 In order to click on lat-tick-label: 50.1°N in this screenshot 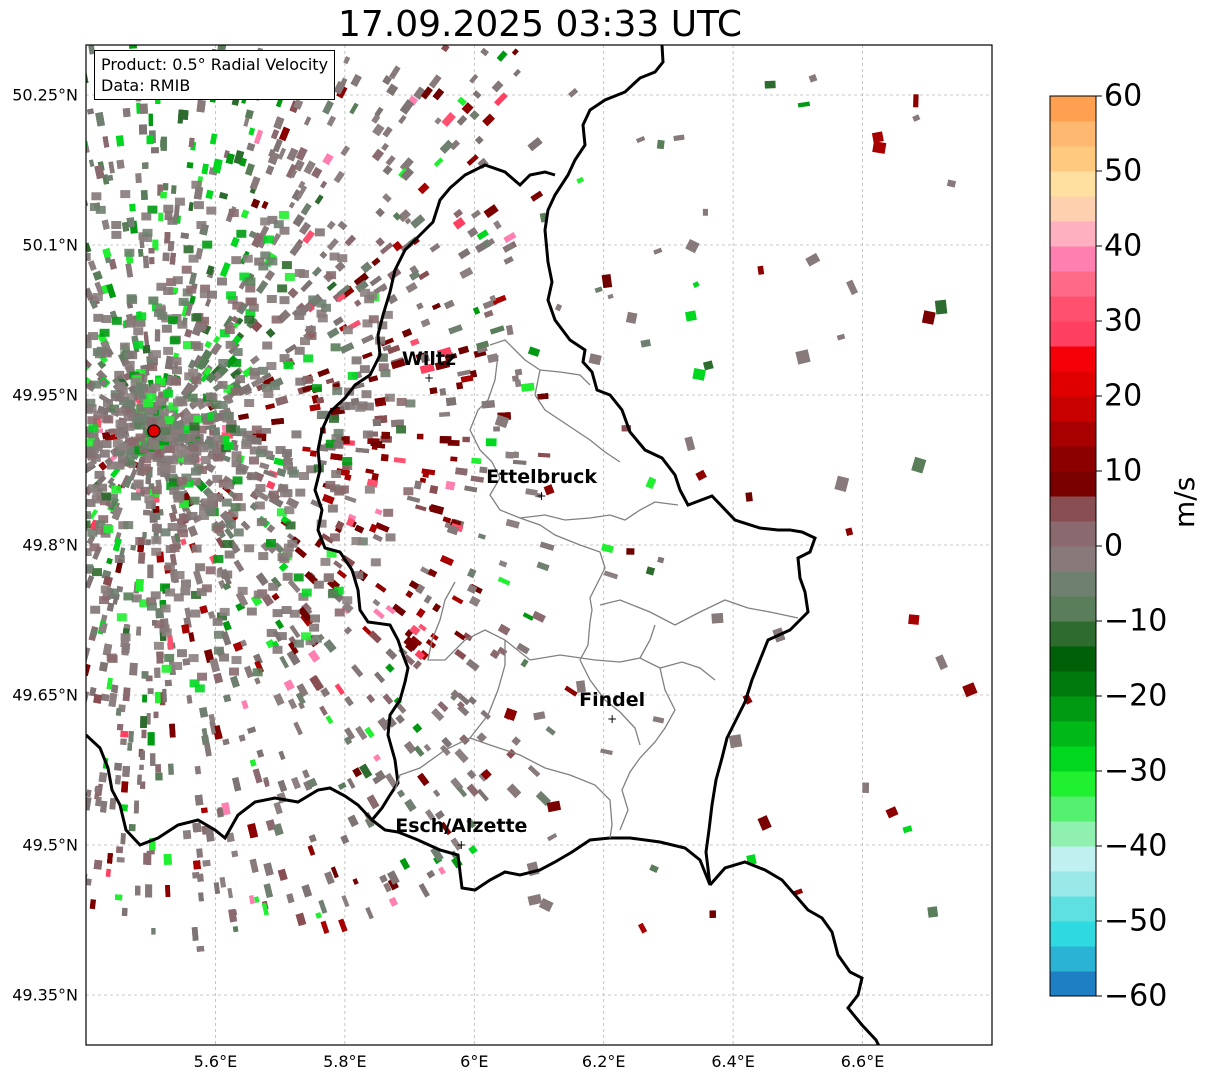, I will do `click(50, 245)`.